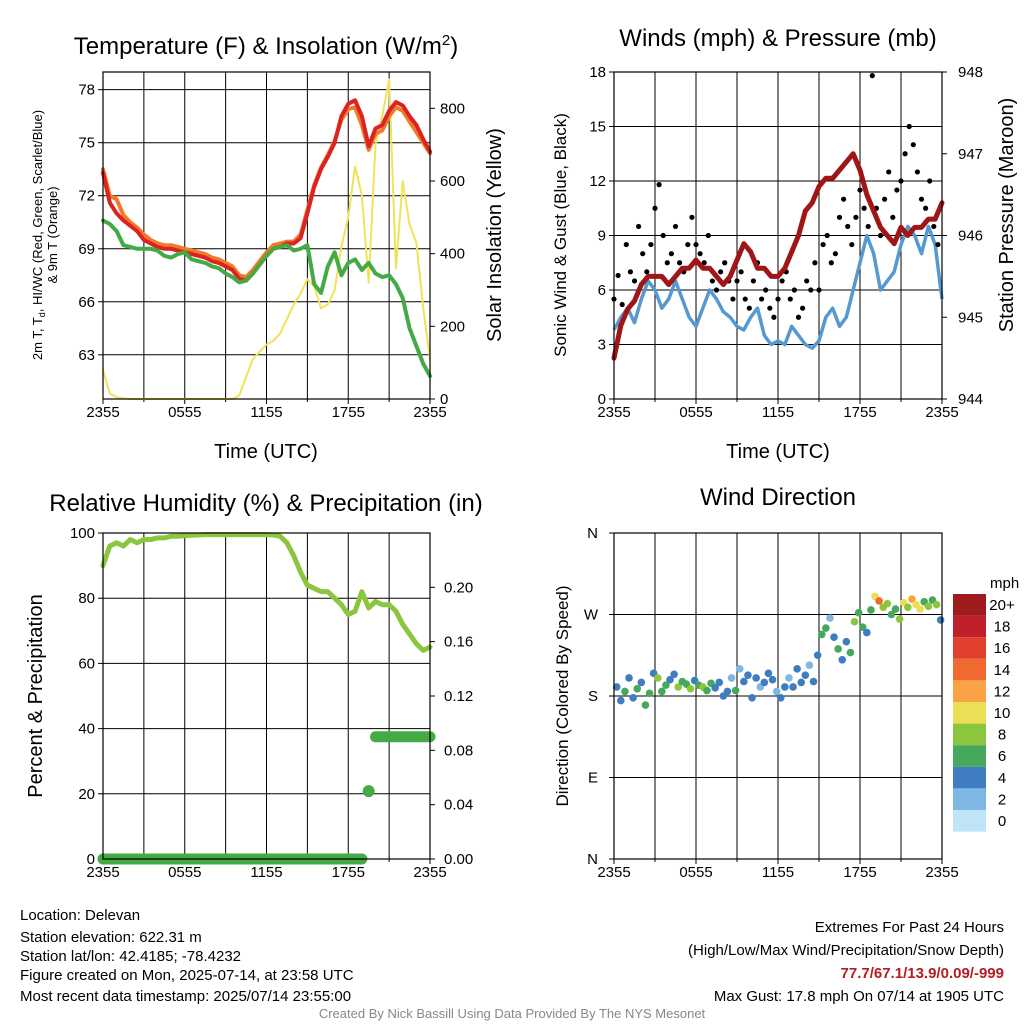  Describe the element at coordinates (86, 143) in the screenshot. I see `y-tick-label: 75` at that location.